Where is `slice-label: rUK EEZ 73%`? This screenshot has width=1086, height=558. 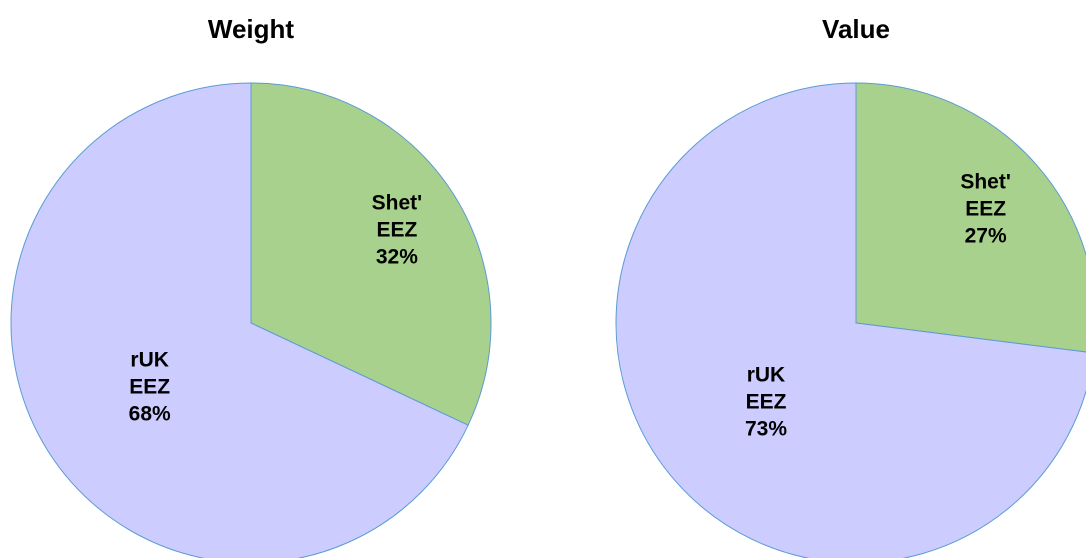 slice-label: rUK EEZ 73% is located at coordinates (766, 402).